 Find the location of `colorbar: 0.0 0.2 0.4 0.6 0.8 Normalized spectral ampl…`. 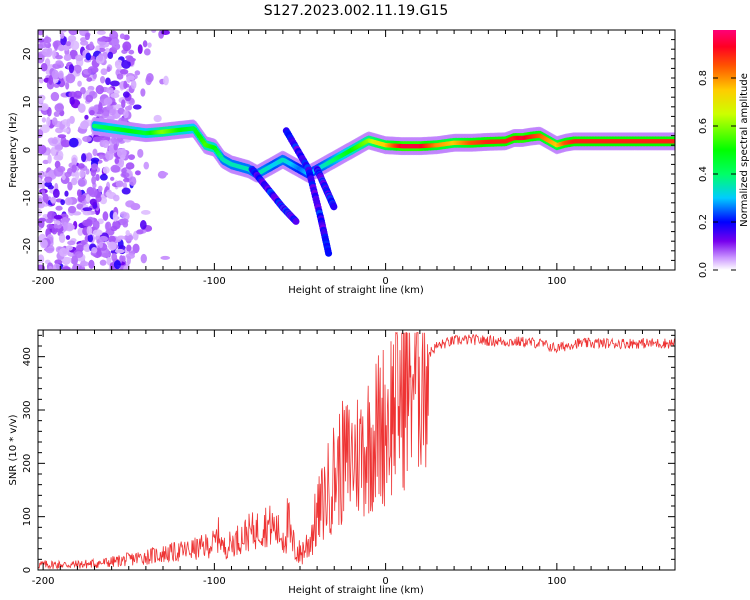

colorbar: 0.0 0.2 0.4 0.6 0.8 Normalized spectral ampl… is located at coordinates (724, 154).